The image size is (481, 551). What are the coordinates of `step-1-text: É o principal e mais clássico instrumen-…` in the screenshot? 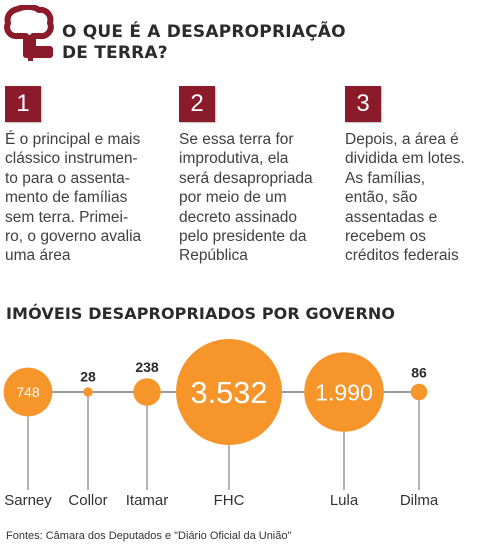 It's located at (73, 198).